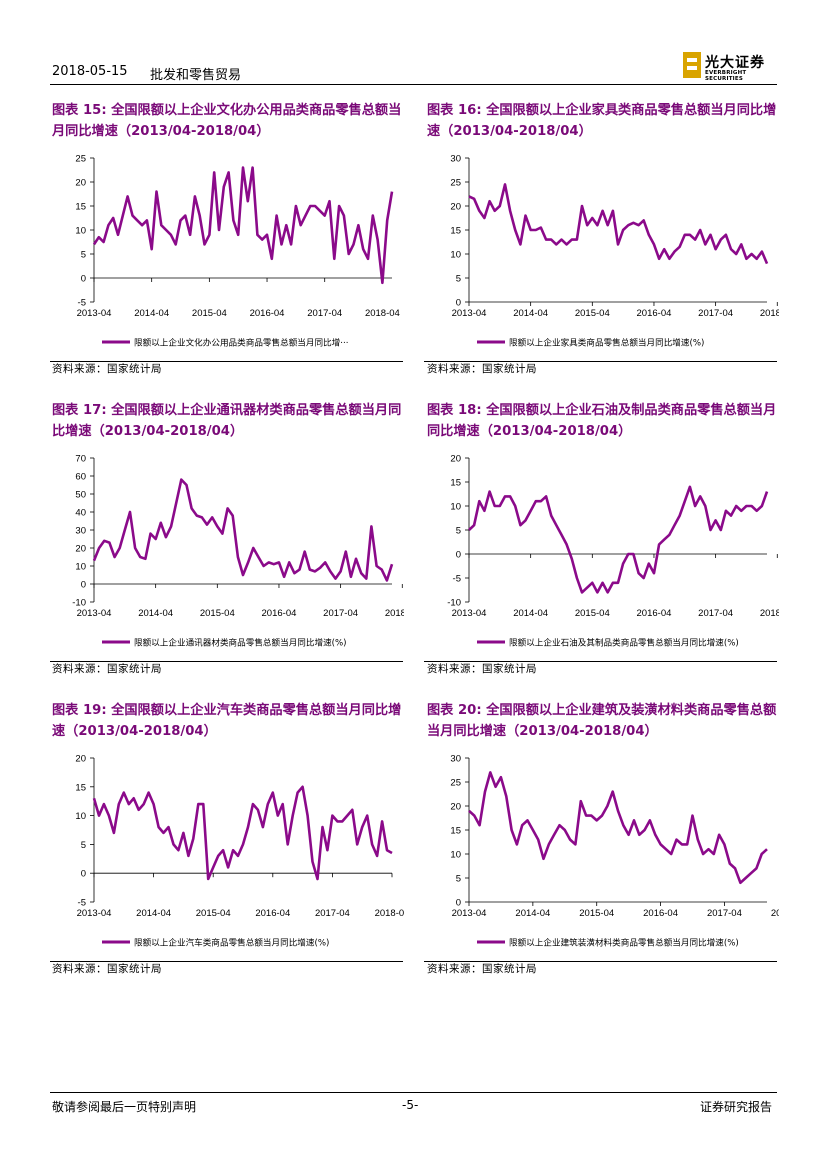  Describe the element at coordinates (90, 71) in the screenshot. I see `report-date: 2018-05-15` at that location.